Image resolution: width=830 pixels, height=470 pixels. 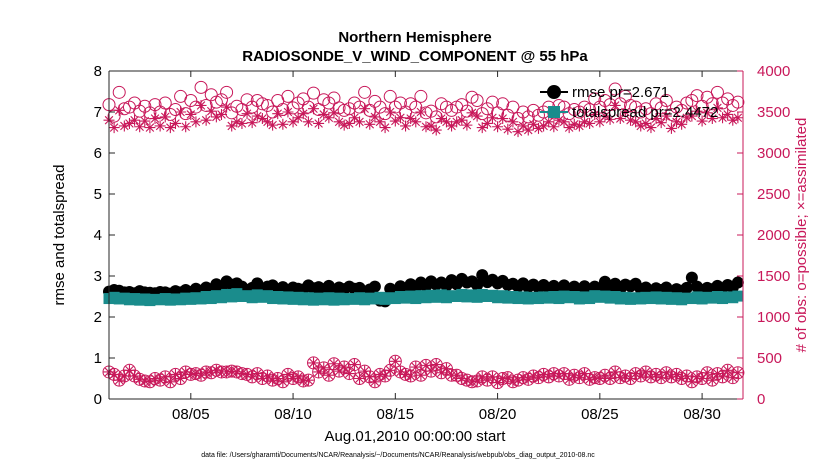 What do you see at coordinates (396, 414) in the screenshot?
I see `x-tick-label: 08/15` at bounding box center [396, 414].